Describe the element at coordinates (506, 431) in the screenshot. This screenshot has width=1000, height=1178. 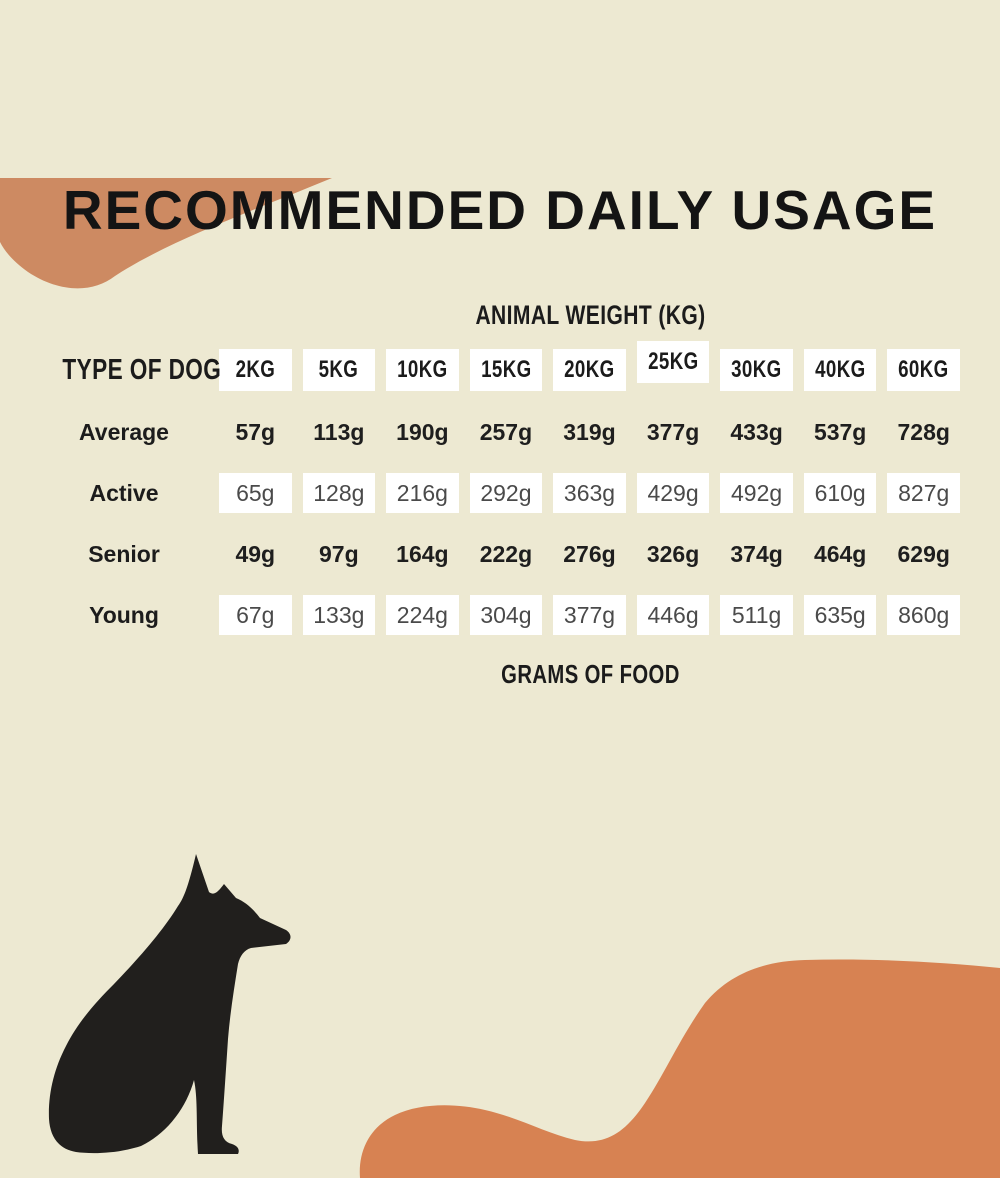
I see `usage-value-cell: 257g` at that location.